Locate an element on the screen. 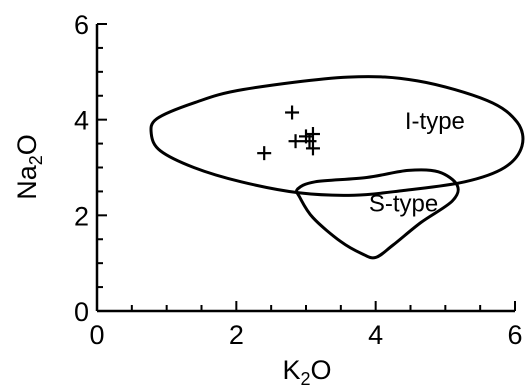 Image resolution: width=526 pixels, height=387 pixels. x-tick-label: 4 is located at coordinates (375, 335).